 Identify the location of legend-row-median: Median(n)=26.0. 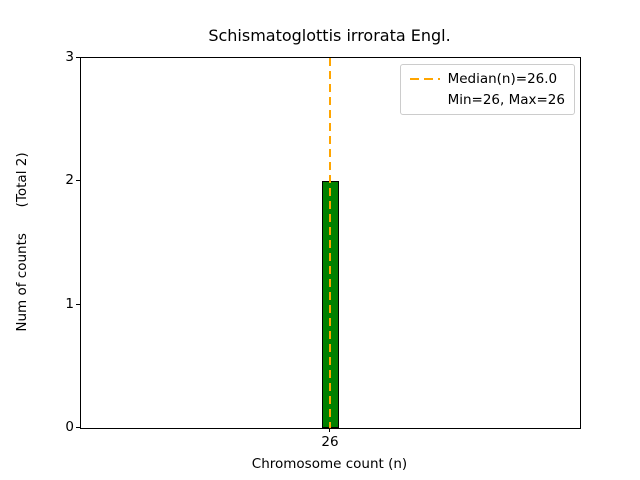
(487, 79).